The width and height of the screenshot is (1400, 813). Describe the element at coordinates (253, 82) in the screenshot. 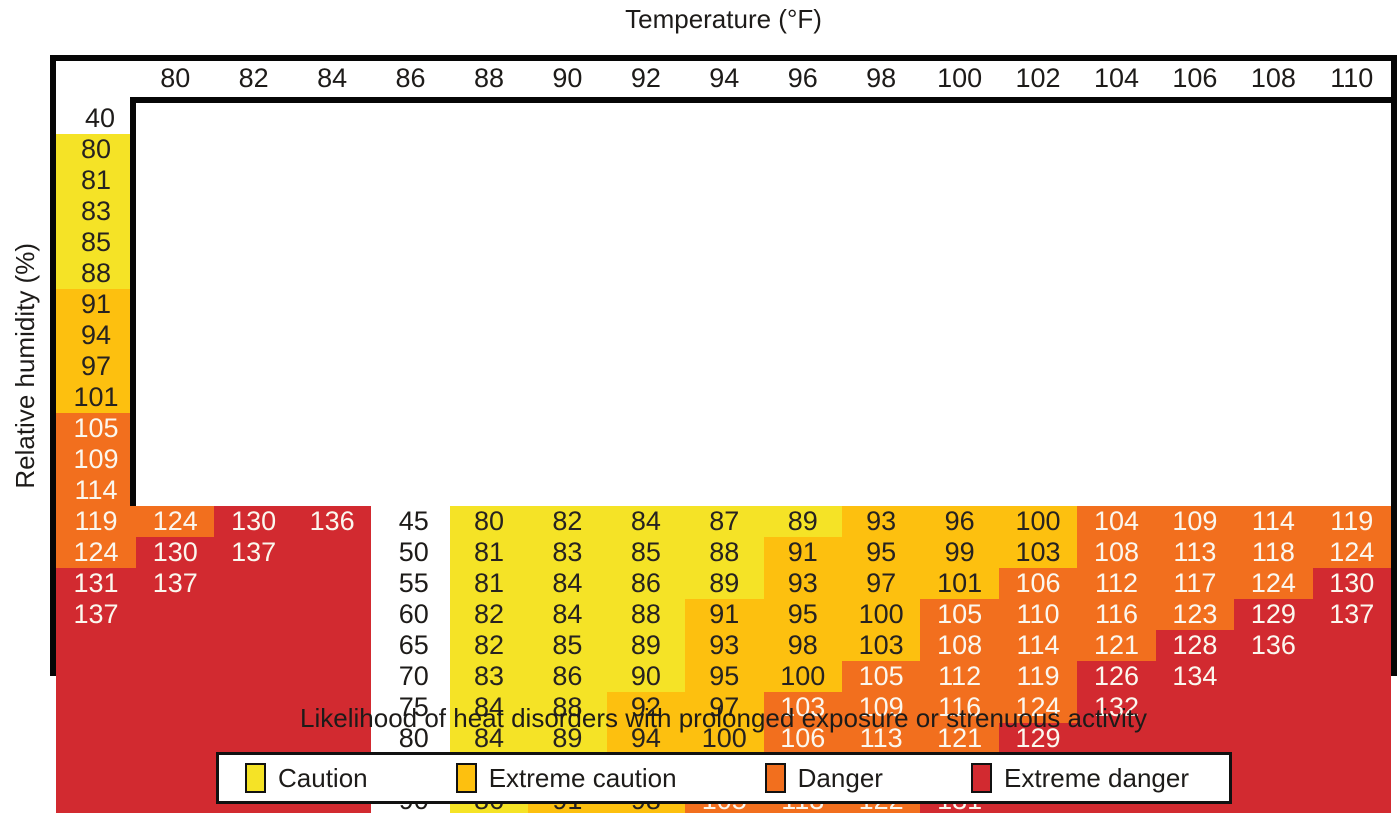

I see `column-header: 82` at that location.